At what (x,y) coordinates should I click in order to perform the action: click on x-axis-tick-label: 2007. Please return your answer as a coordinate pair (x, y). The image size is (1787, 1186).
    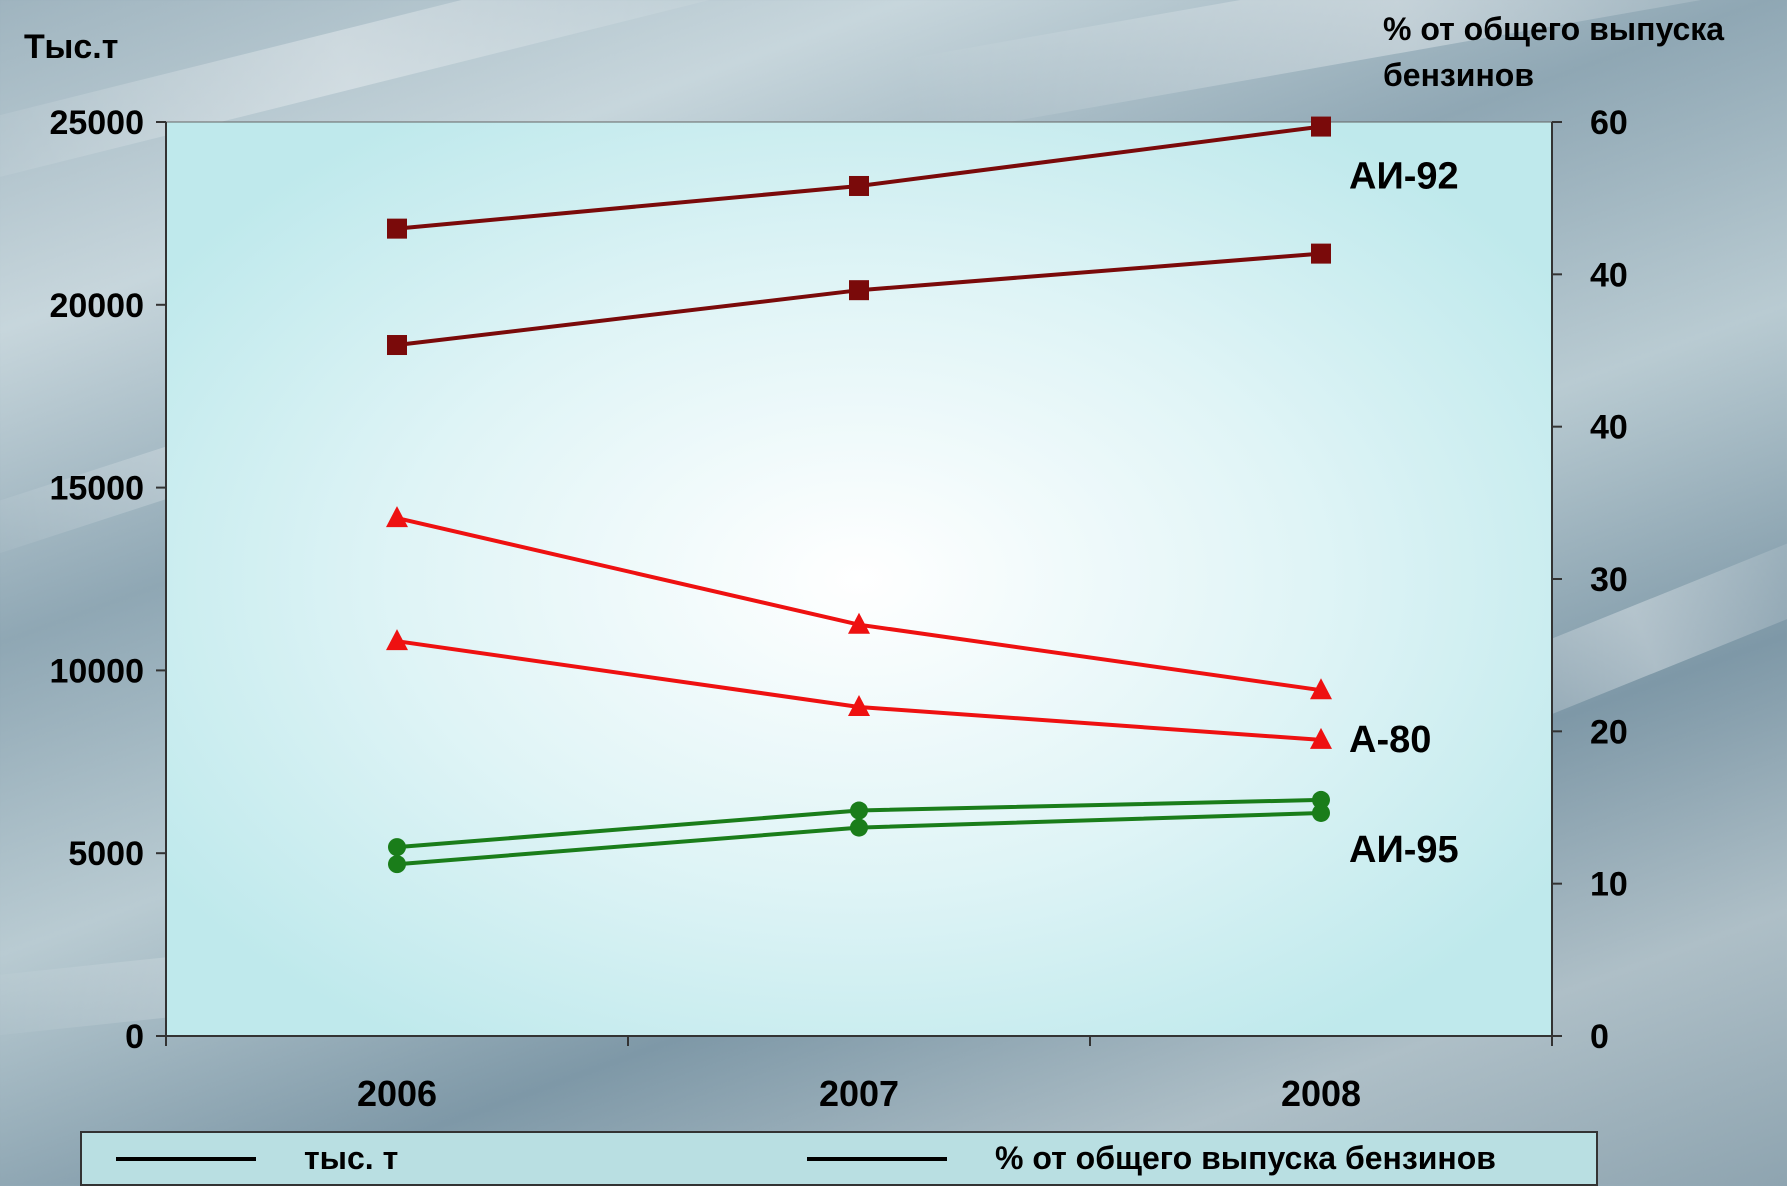
    Looking at the image, I should click on (859, 1093).